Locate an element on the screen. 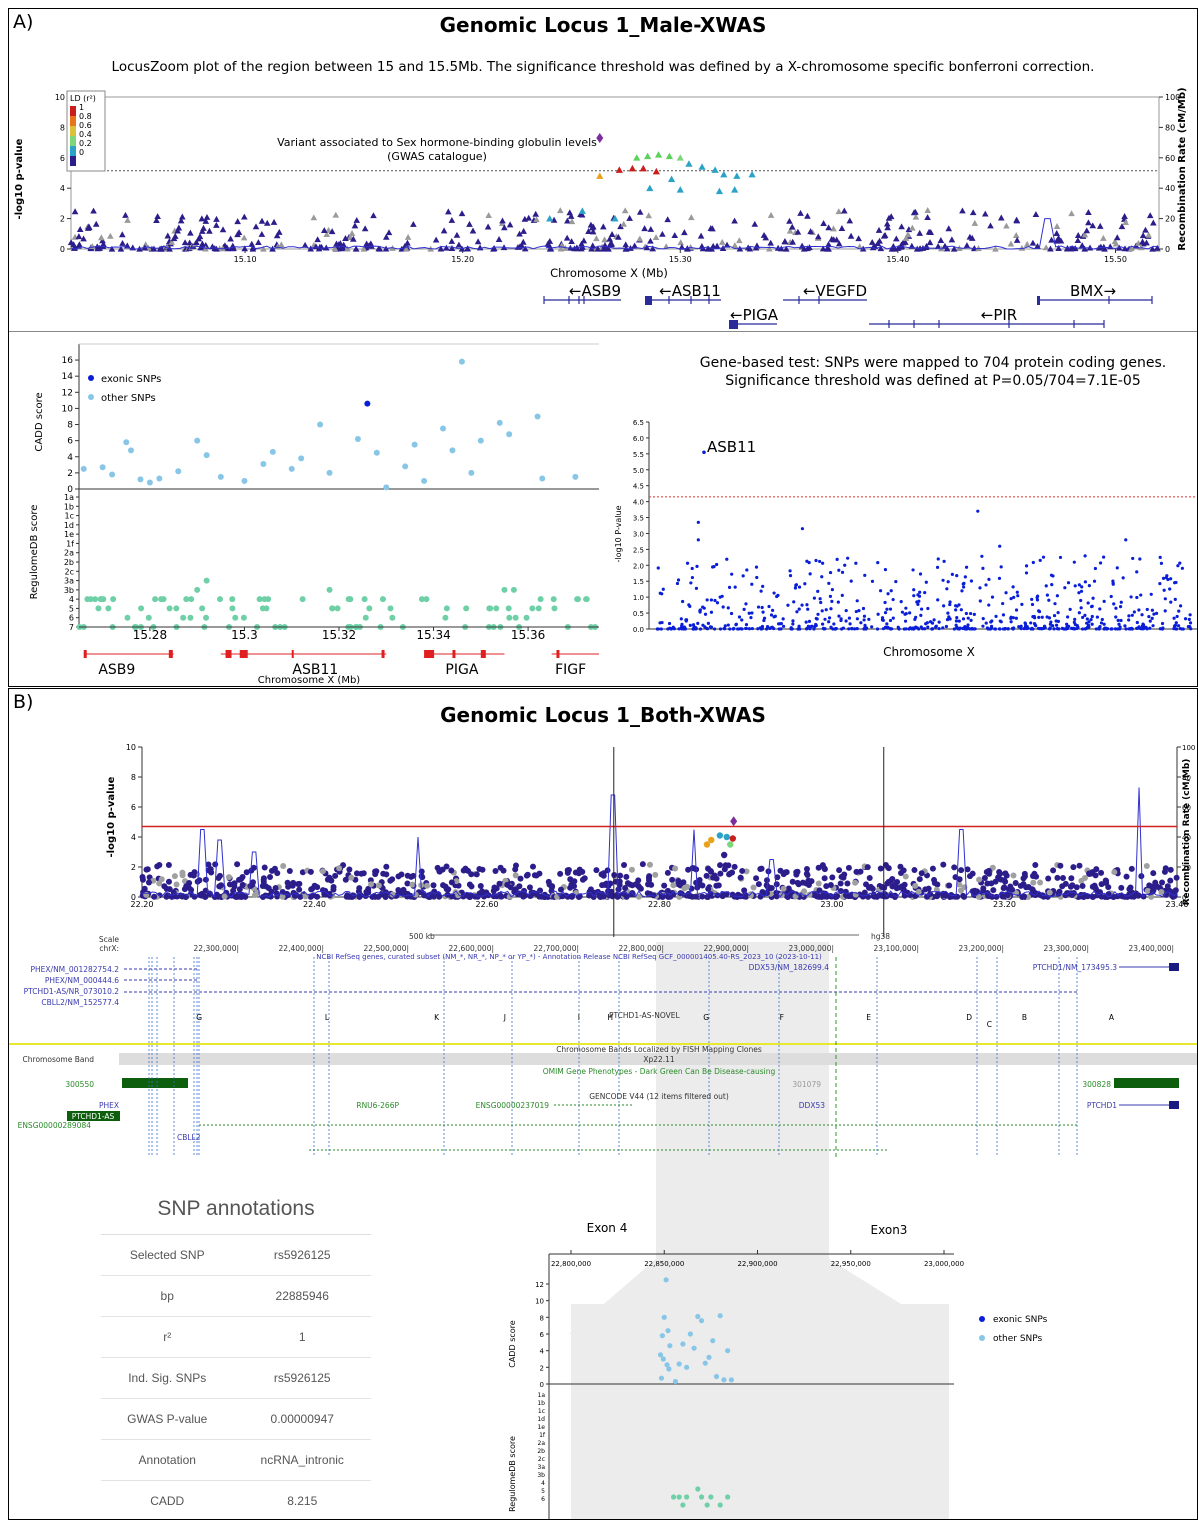 The image size is (1198, 1521). y-tick-label: 4.5 is located at coordinates (638, 487).